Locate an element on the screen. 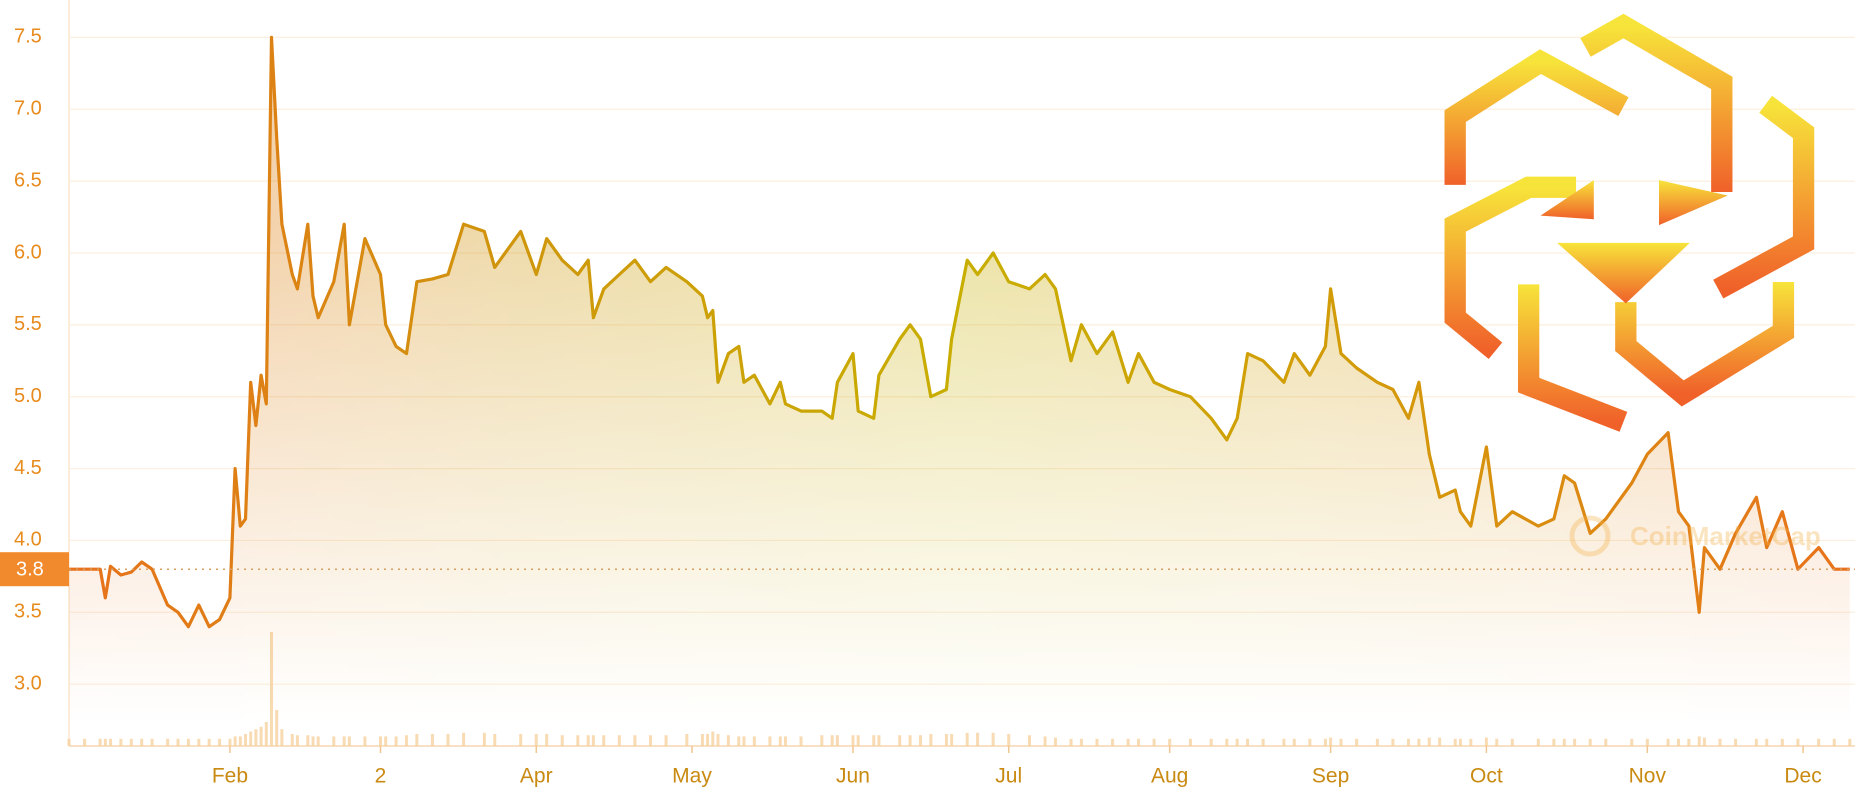 The image size is (1858, 800). y-tick-label: 5.0 is located at coordinates (28, 396).